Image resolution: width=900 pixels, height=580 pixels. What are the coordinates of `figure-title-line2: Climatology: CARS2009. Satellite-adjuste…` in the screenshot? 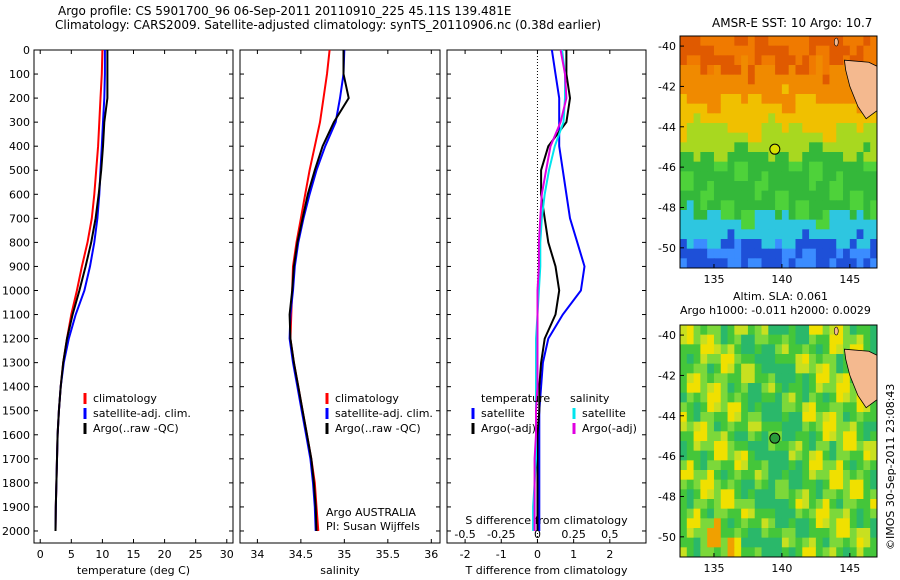 It's located at (328, 25).